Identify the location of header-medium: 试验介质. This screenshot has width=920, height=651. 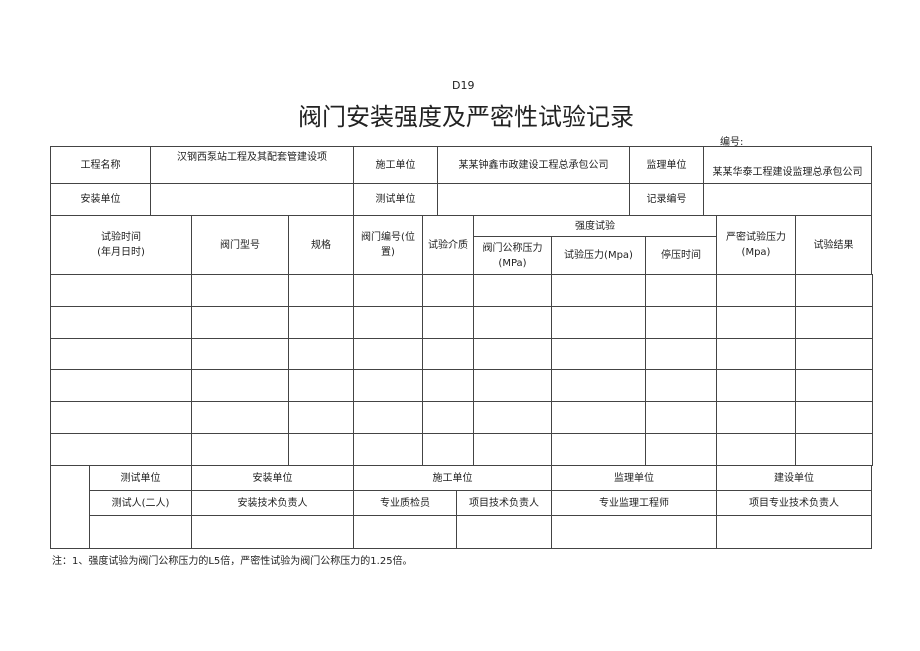
(448, 245).